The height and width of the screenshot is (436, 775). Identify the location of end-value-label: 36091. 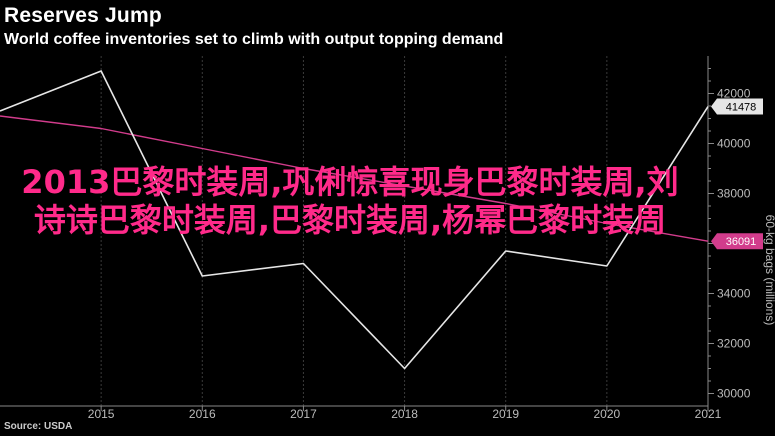
(741, 242).